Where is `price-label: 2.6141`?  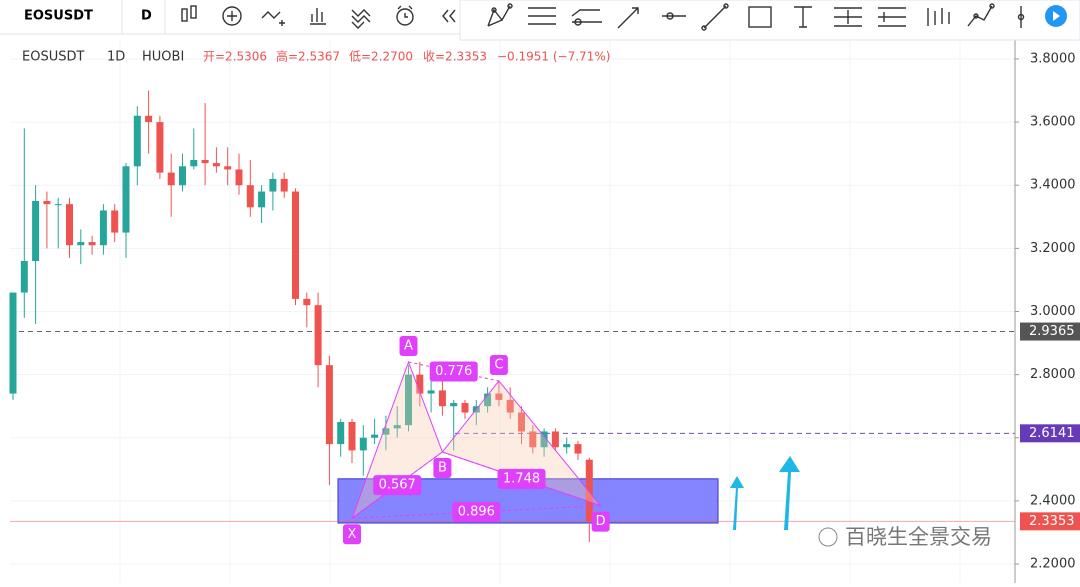
price-label: 2.6141 is located at coordinates (1052, 433).